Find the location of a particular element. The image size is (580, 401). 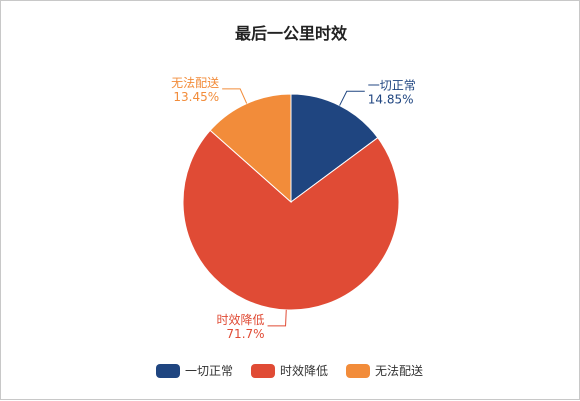

slice-value-3: 13.45% is located at coordinates (196, 97).